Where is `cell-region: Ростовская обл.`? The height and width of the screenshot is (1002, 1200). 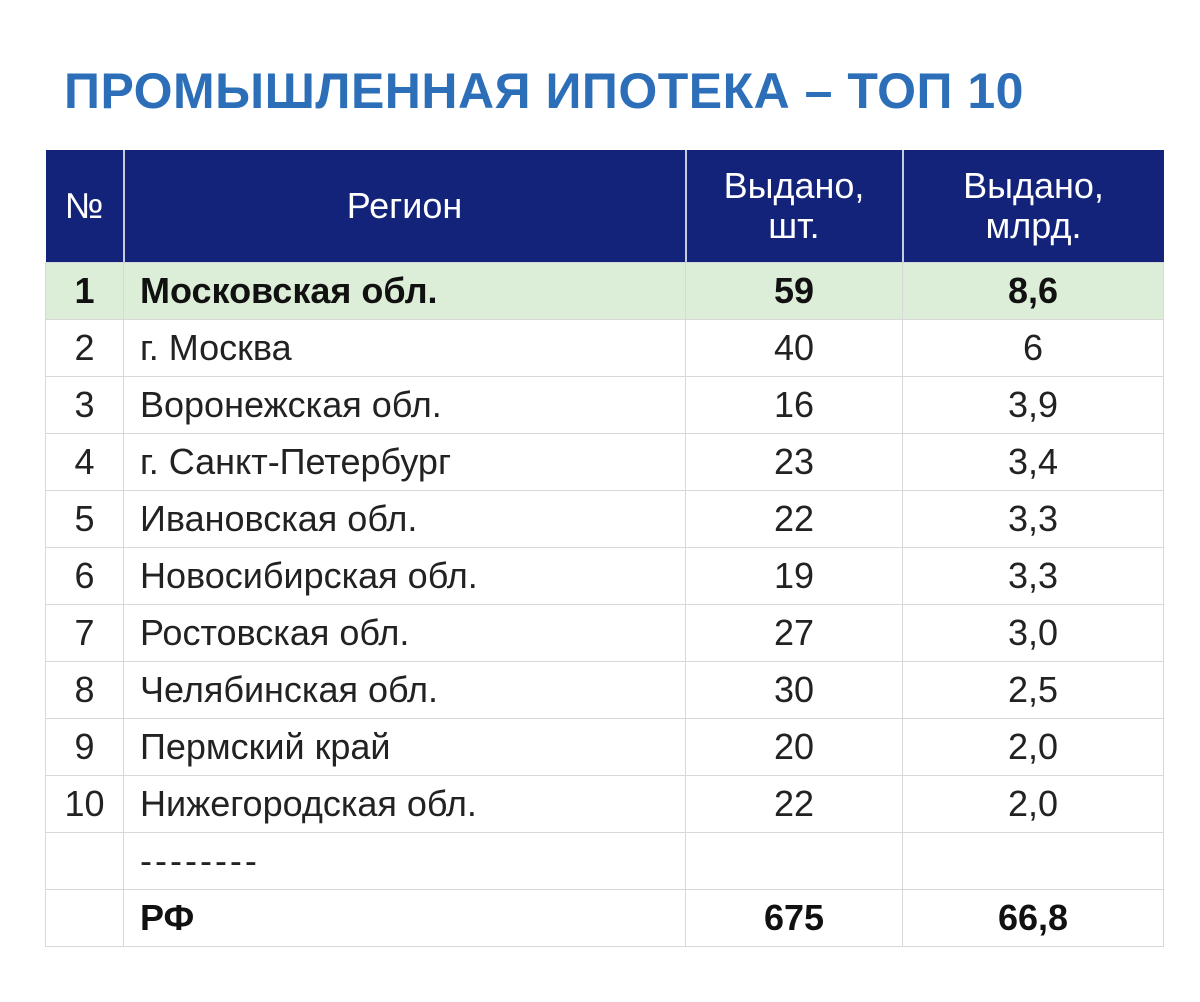 cell-region: Ростовская обл. is located at coordinates (404, 633).